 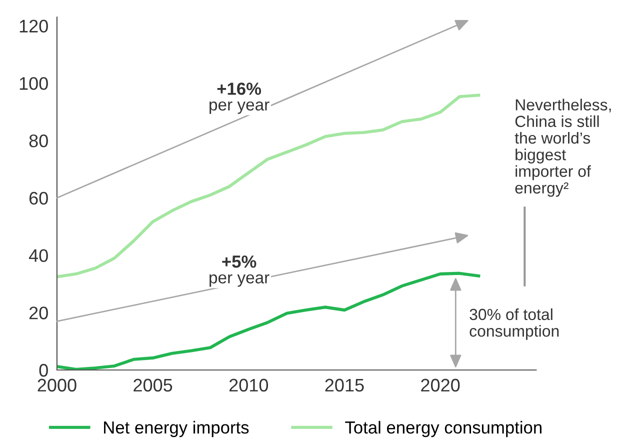 I want to click on x-tick-label: 2015, so click(x=344, y=385).